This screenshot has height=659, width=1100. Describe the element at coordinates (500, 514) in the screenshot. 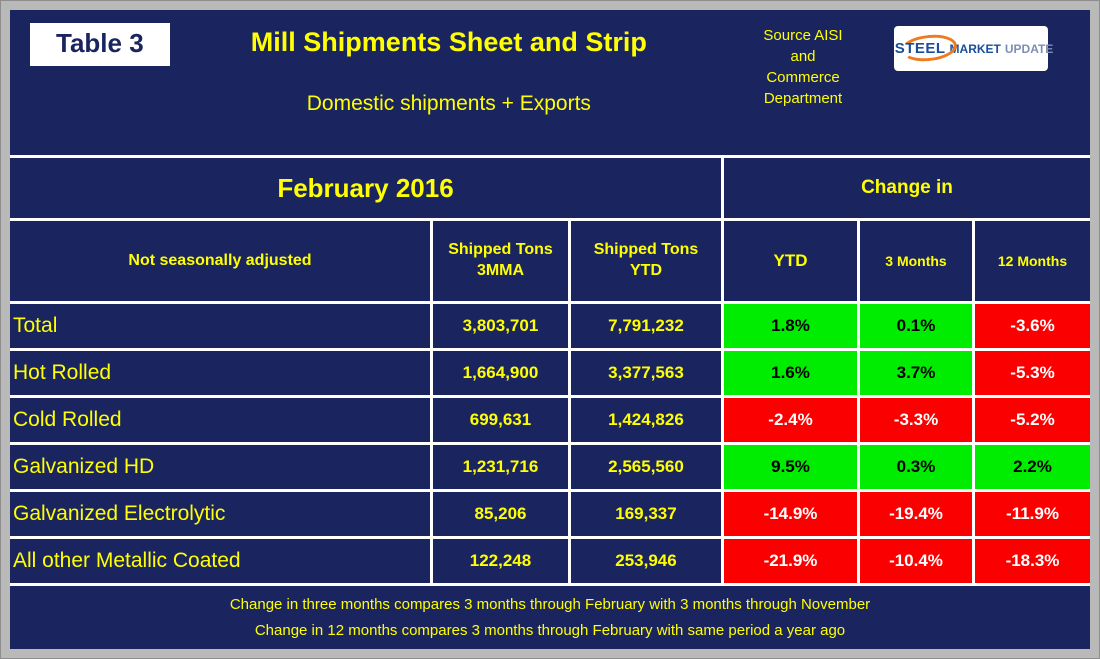

I see `tons-3mma-cell: 85,206` at that location.